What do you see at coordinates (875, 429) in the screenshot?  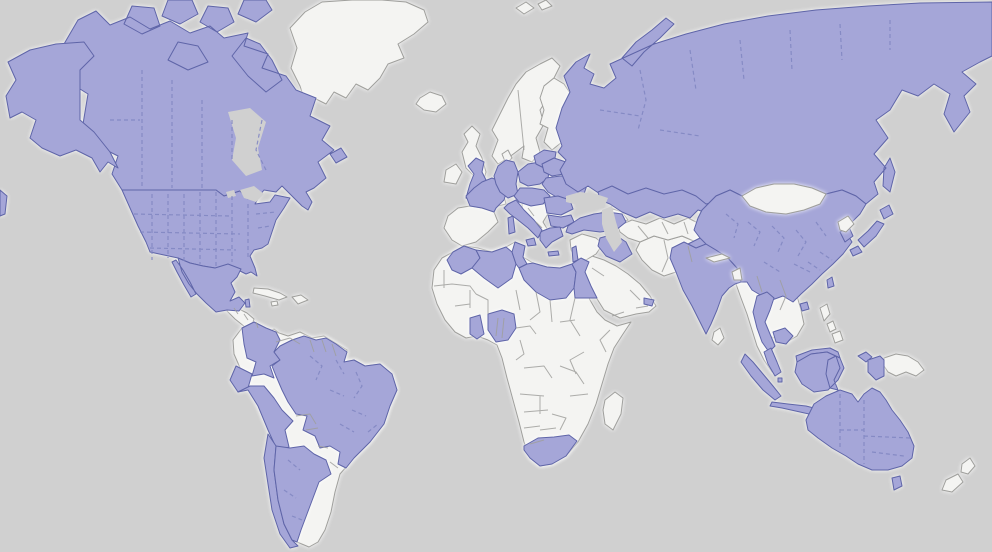 I see `admin-borders-australia` at bounding box center [875, 429].